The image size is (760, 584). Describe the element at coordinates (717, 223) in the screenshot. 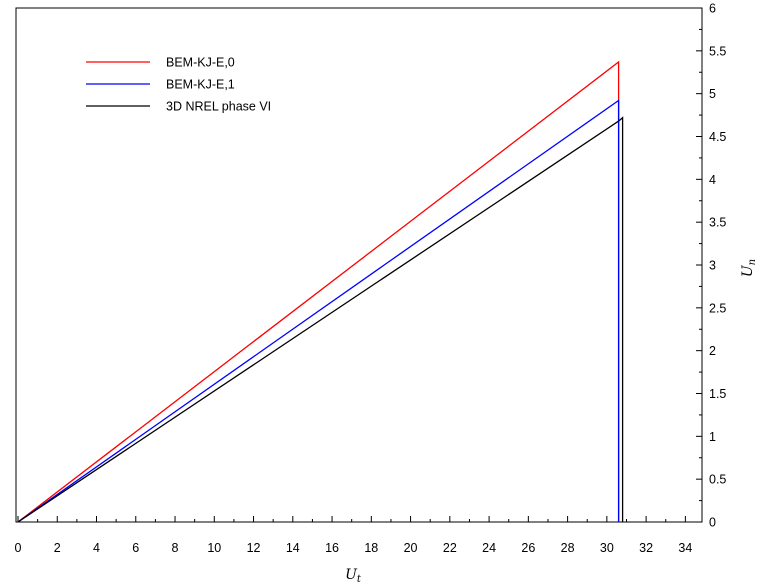

I see `y-tick-label: 3.5` at that location.